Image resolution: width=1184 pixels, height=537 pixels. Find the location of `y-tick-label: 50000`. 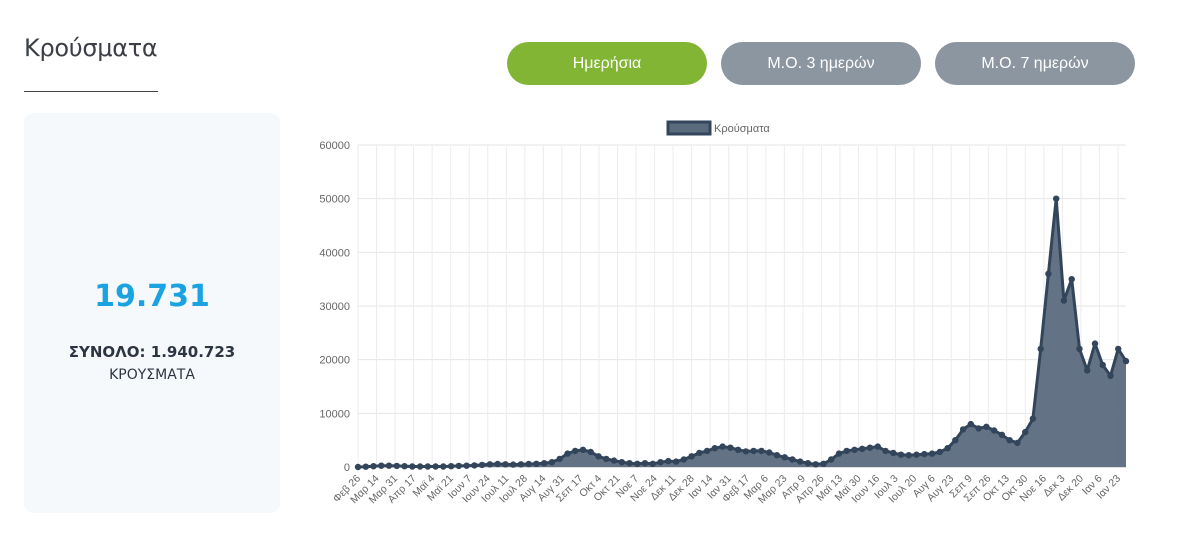

y-tick-label: 50000 is located at coordinates (334, 200).